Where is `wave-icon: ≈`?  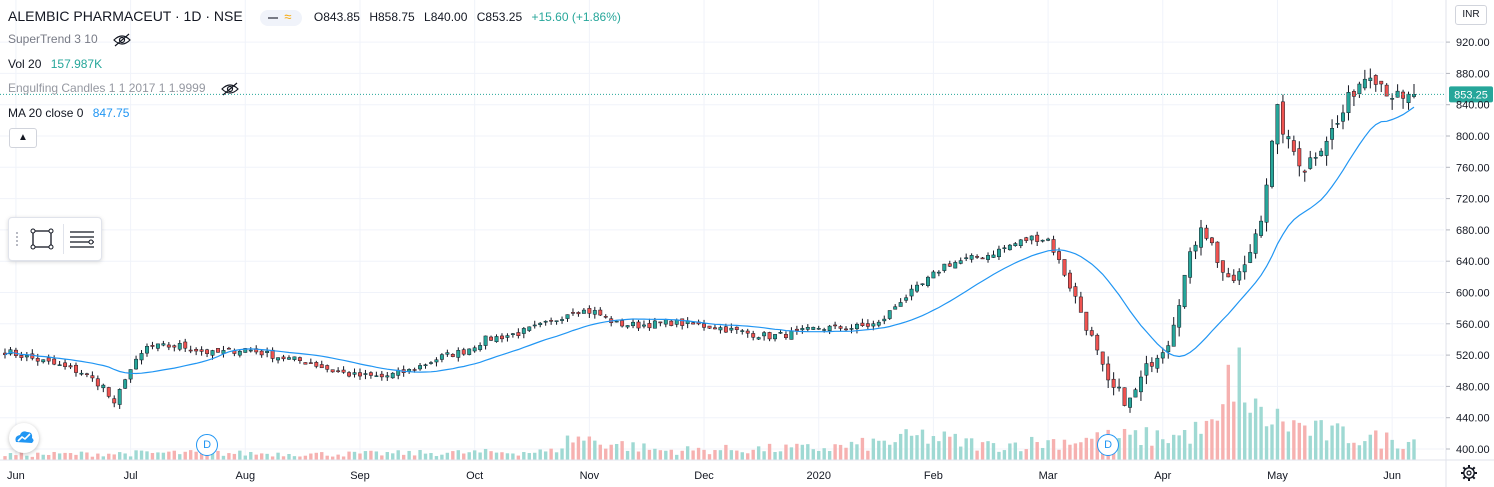 wave-icon: ≈ is located at coordinates (288, 16).